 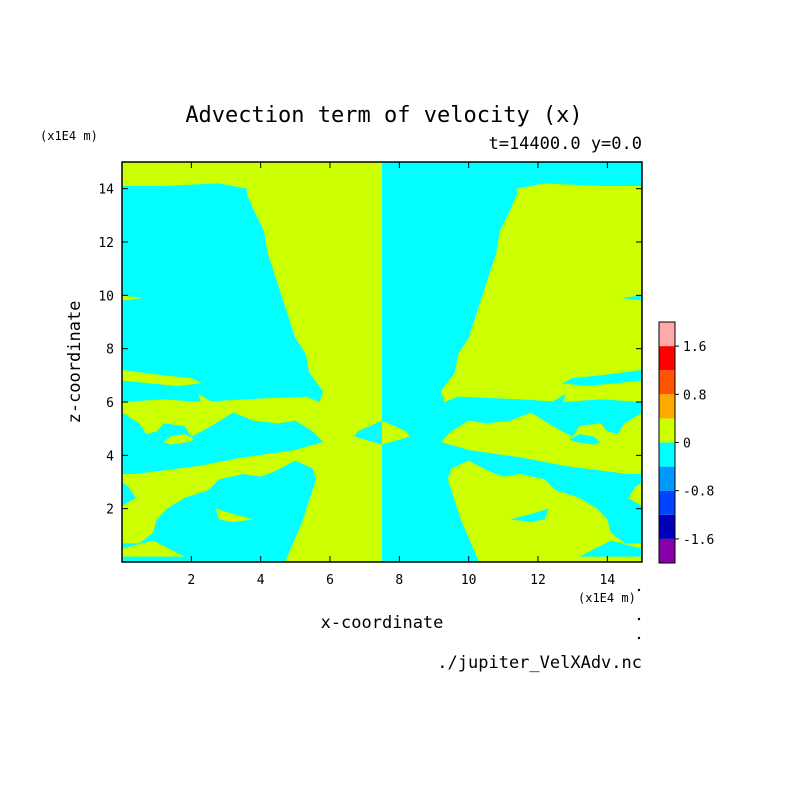 What do you see at coordinates (110, 350) in the screenshot?
I see `y-tick-label: 8` at bounding box center [110, 350].